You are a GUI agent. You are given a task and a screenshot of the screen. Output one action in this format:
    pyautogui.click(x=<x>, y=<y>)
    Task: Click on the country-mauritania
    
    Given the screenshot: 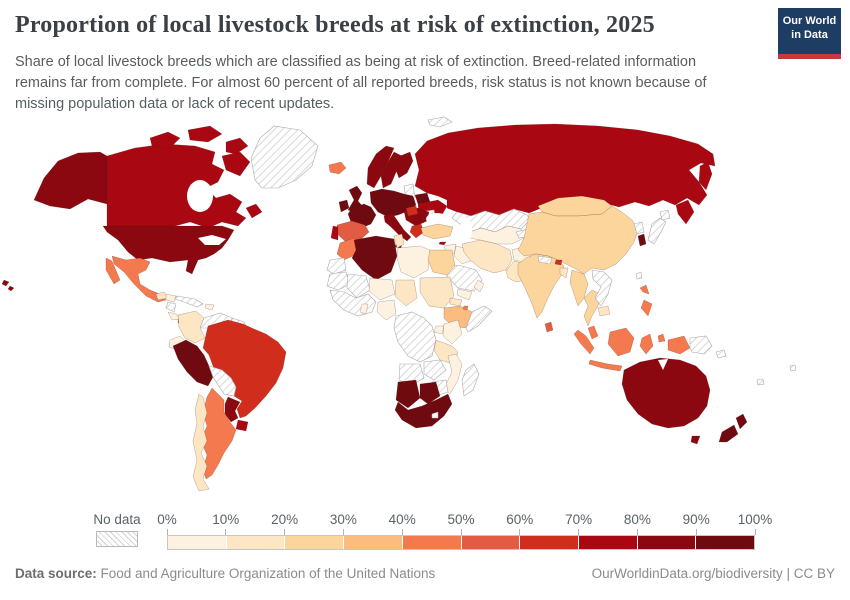 What is the action you would take?
    pyautogui.click(x=338, y=281)
    